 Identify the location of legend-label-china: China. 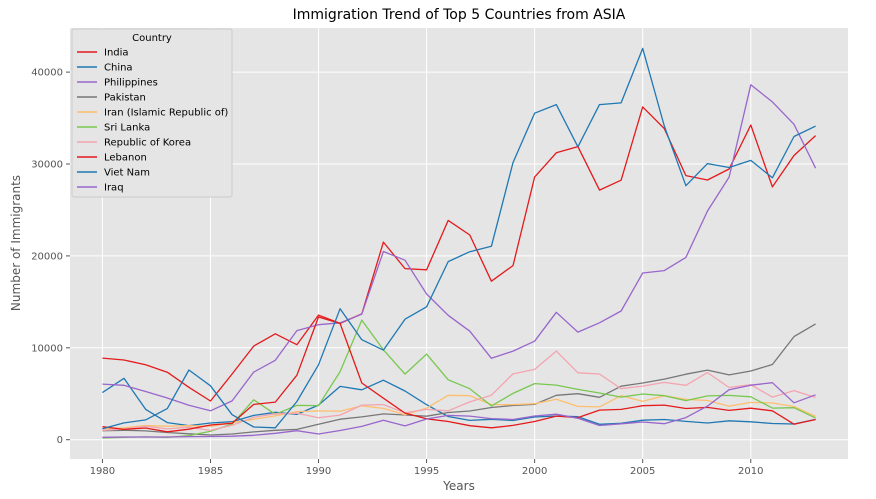
(118, 68).